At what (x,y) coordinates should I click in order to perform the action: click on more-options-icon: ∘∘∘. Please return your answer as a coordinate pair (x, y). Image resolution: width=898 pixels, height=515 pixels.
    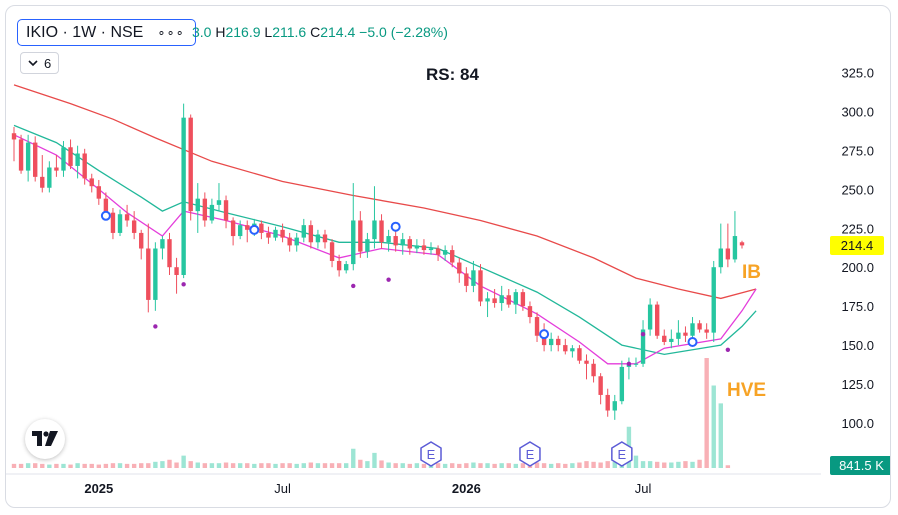
    Looking at the image, I should click on (171, 32).